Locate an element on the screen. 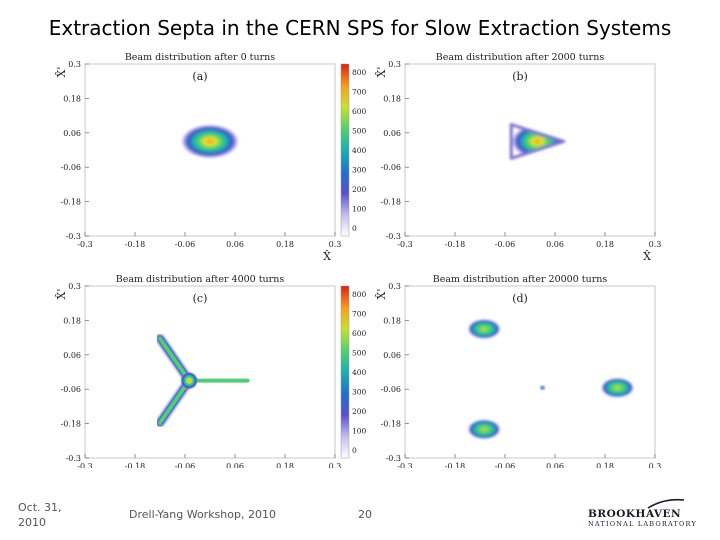  panel-label: (a) is located at coordinates (199, 76).